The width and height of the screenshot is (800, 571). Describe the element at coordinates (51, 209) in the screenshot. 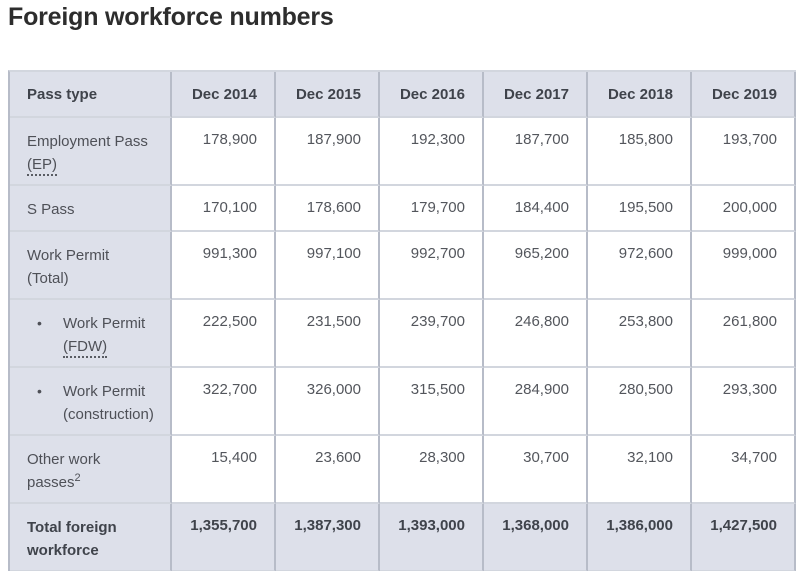

I see `row-label-text: S Pass` at that location.